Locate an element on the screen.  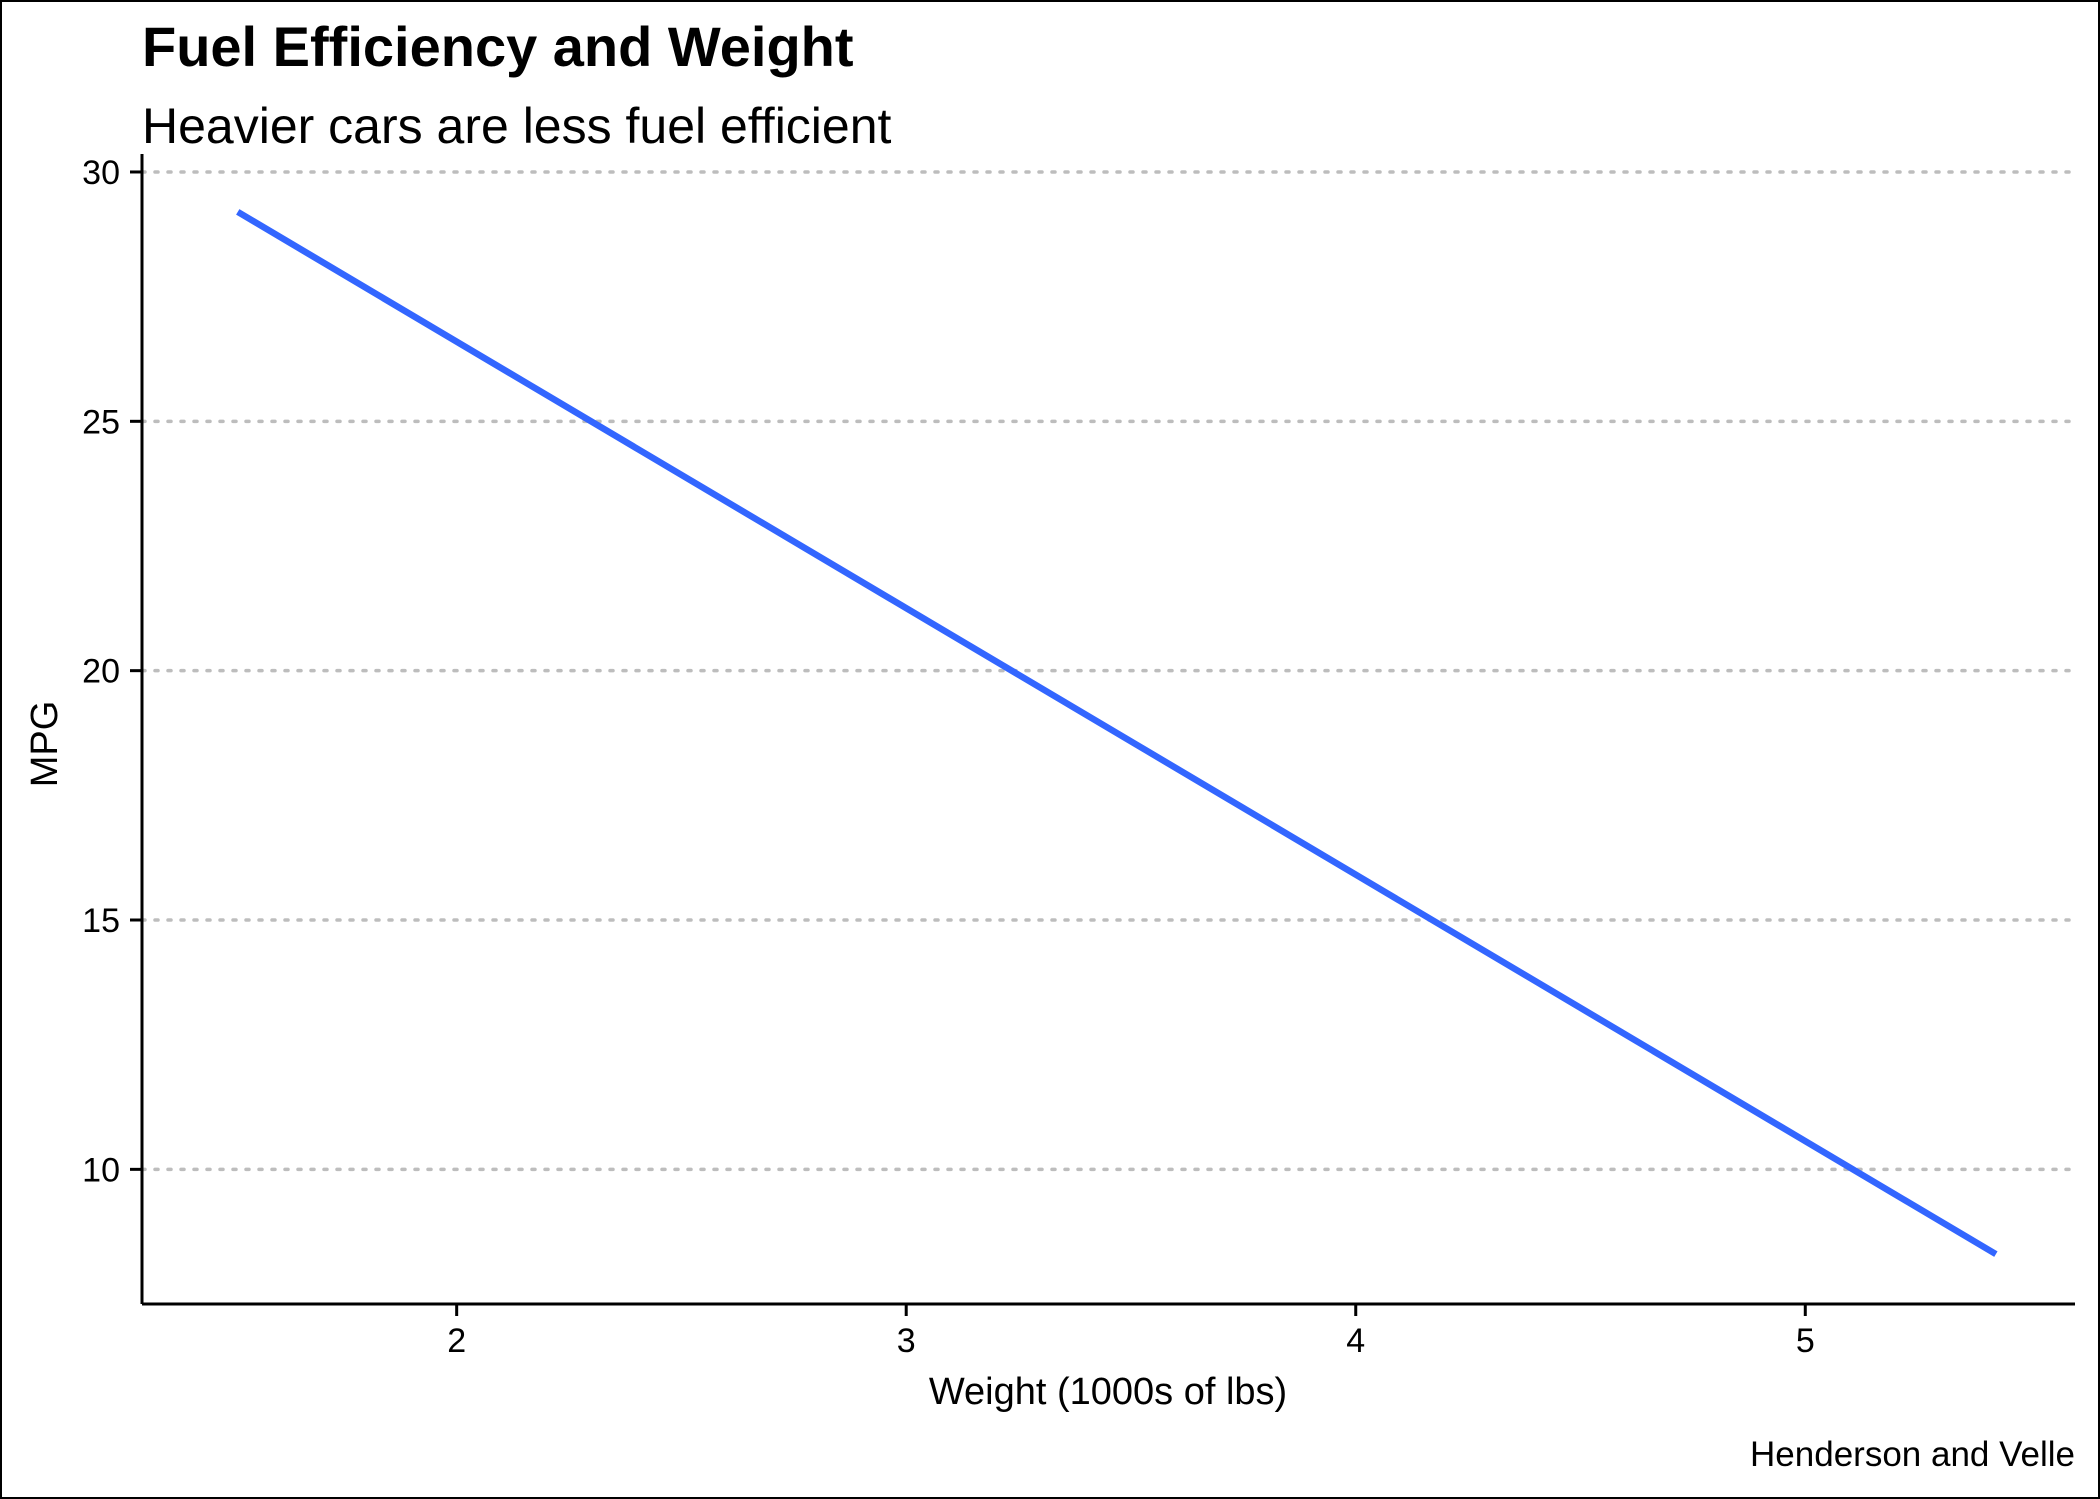
chart-caption: Henderson and Velle is located at coordinates (1912, 1454).